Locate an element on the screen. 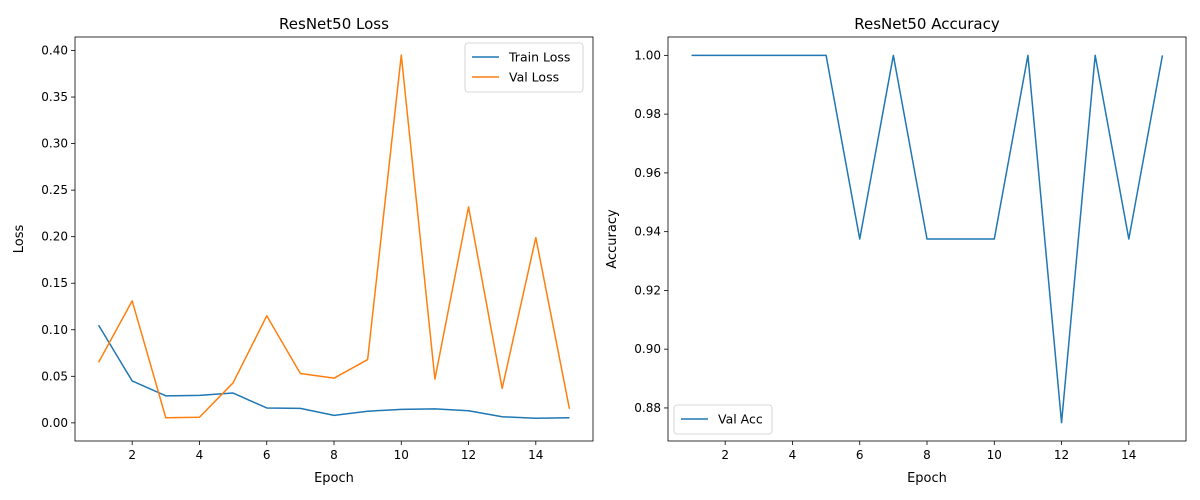  y-tick-label: 0.00 is located at coordinates (54, 423).